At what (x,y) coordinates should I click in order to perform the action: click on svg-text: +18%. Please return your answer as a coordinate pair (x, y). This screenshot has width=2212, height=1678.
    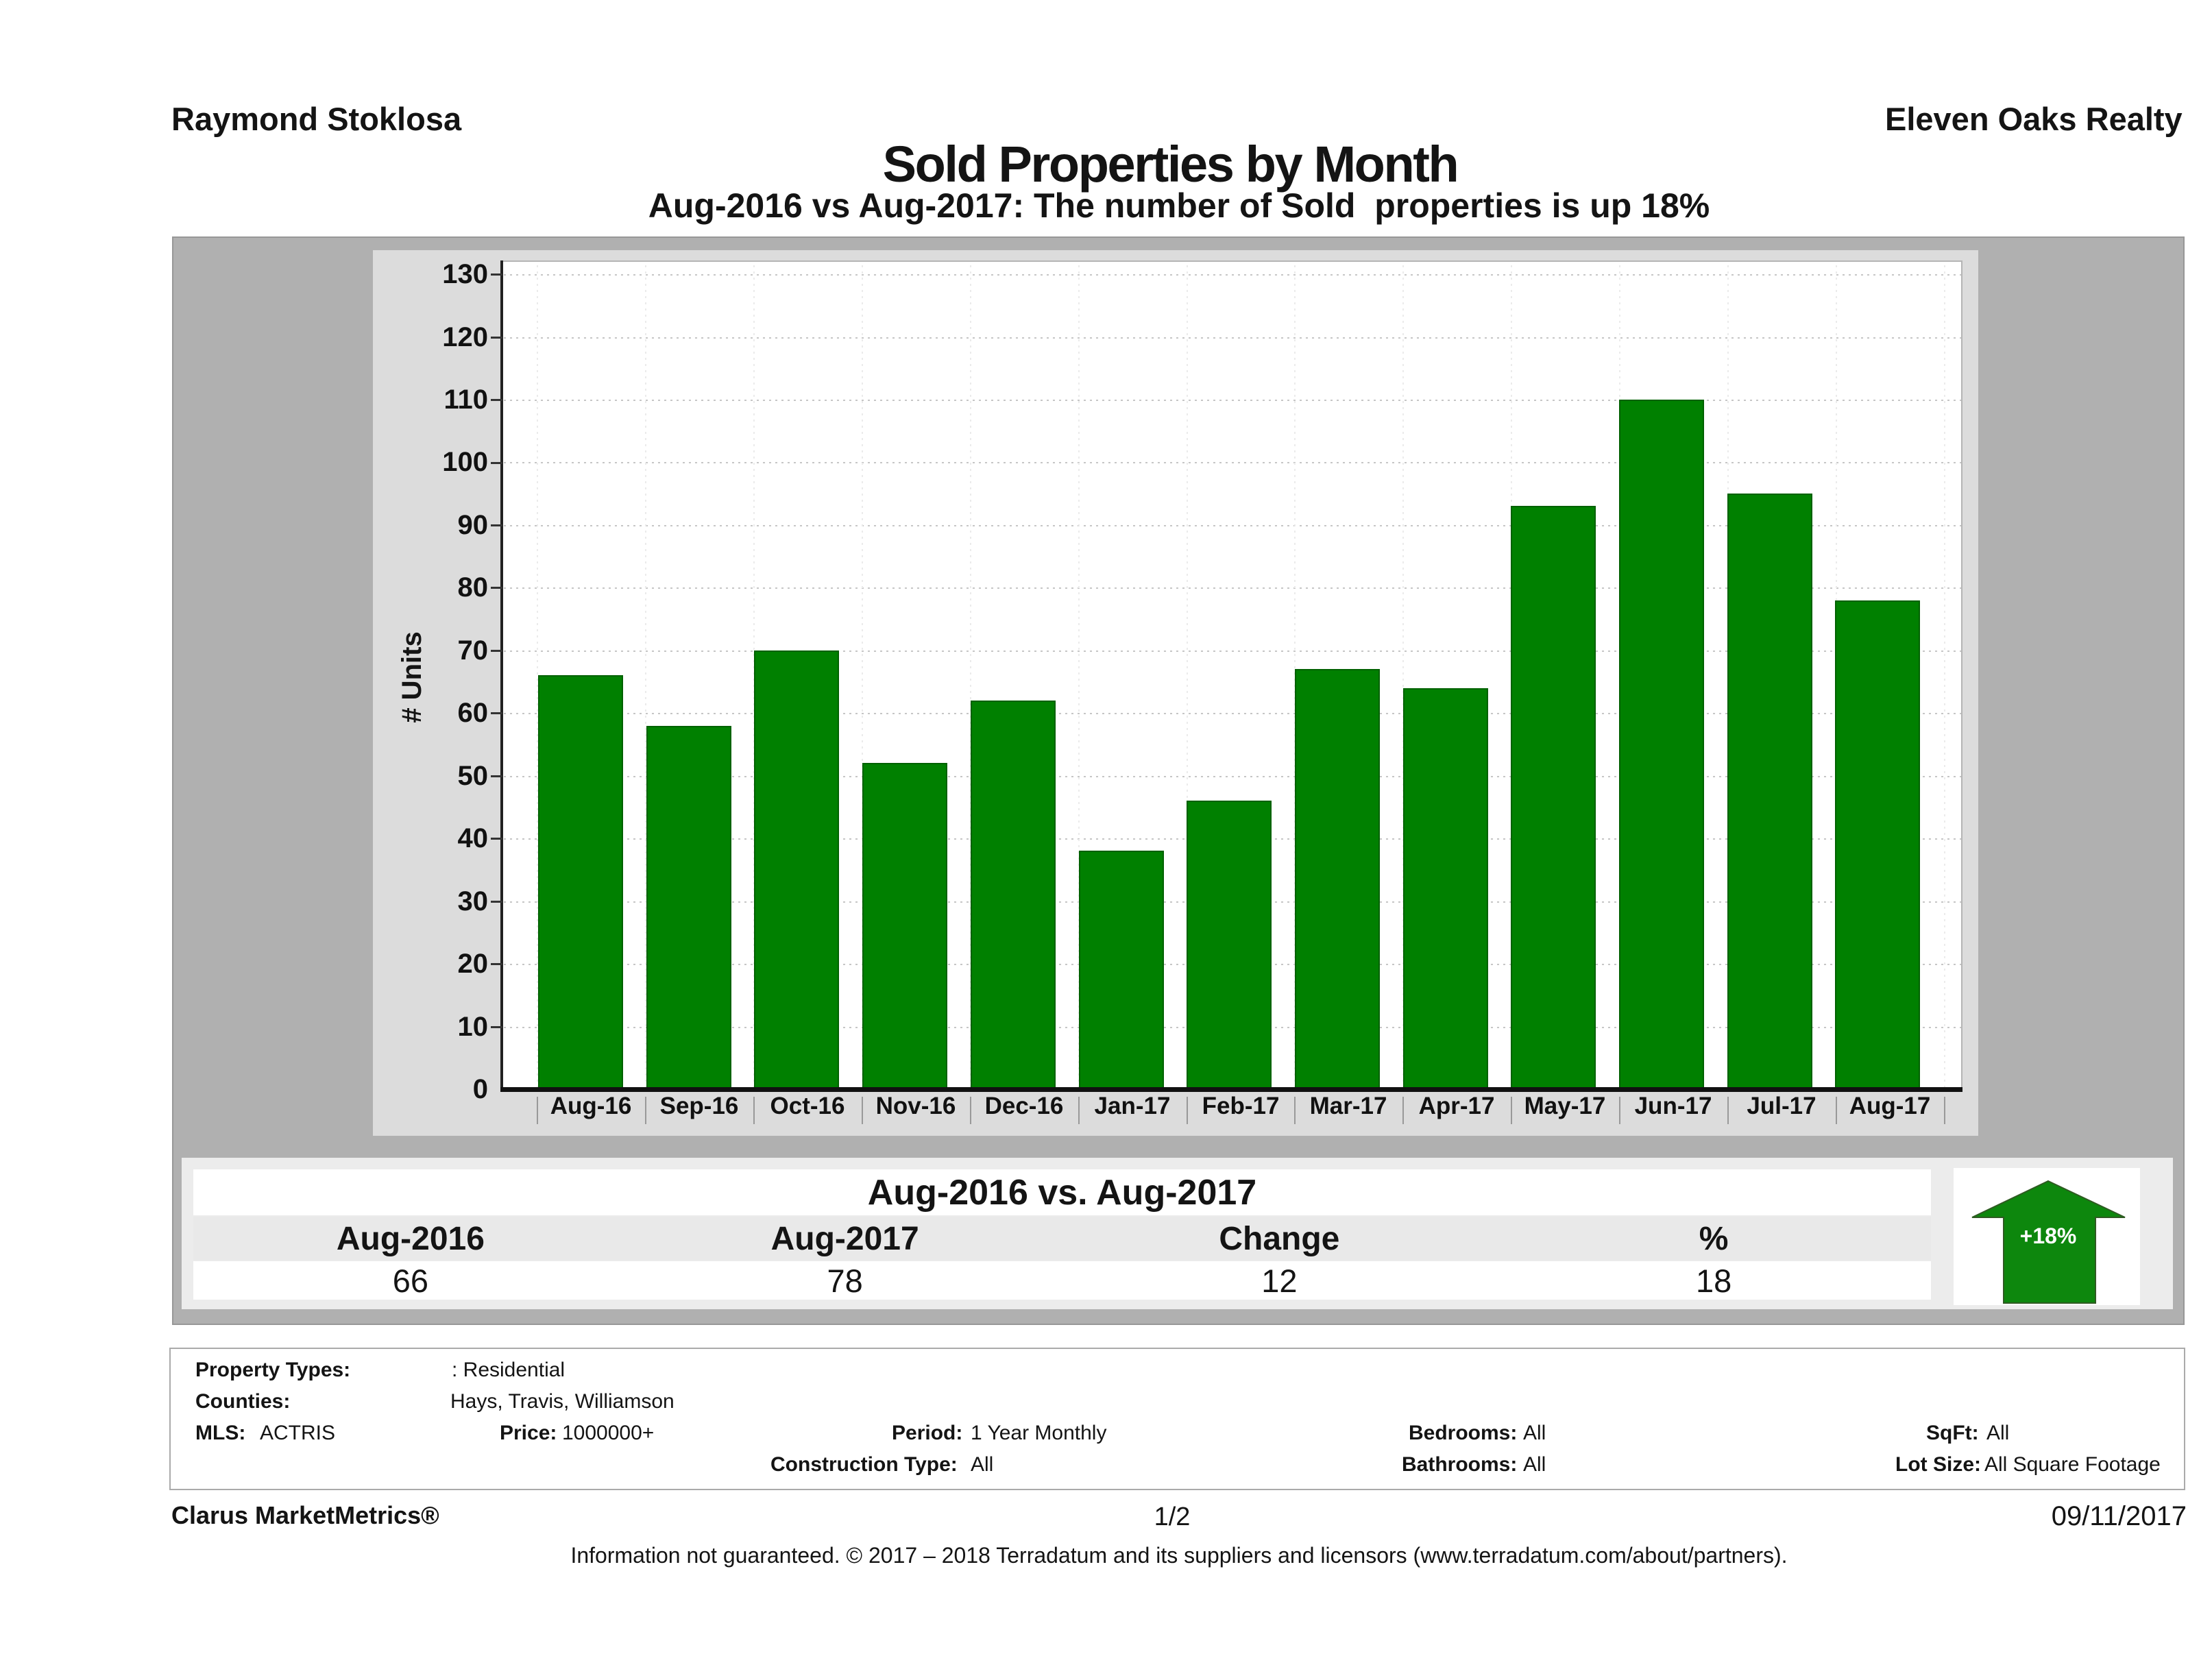
    Looking at the image, I should click on (2048, 1236).